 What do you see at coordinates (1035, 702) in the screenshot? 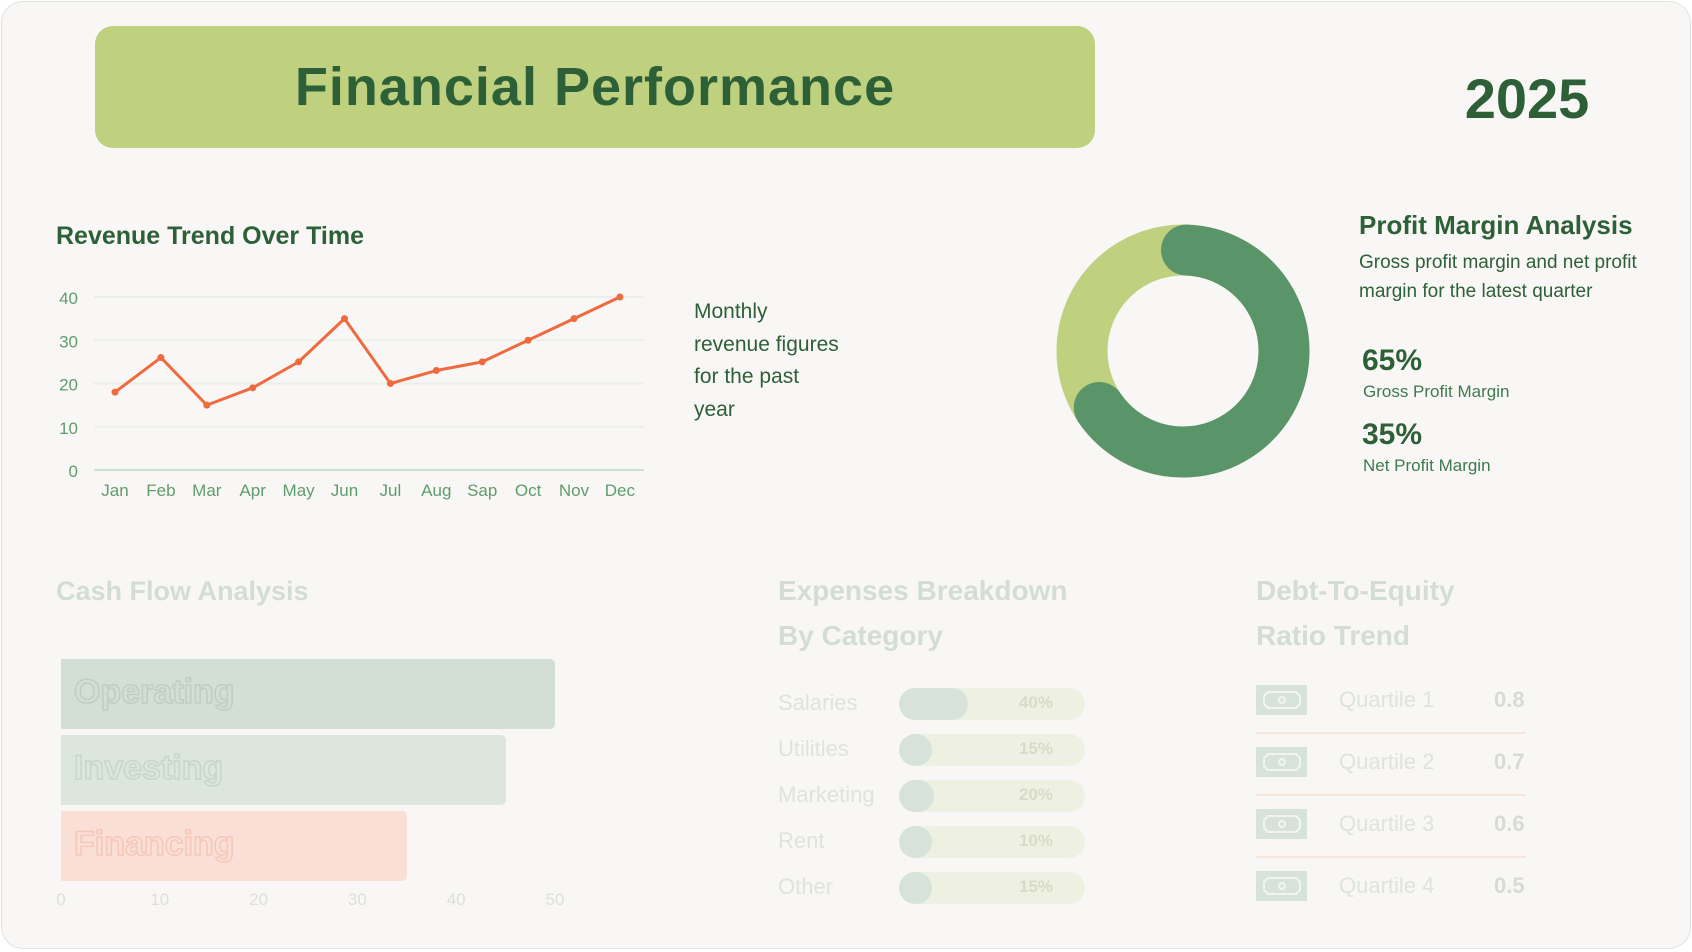
I see `expense-percent: 40%` at bounding box center [1035, 702].